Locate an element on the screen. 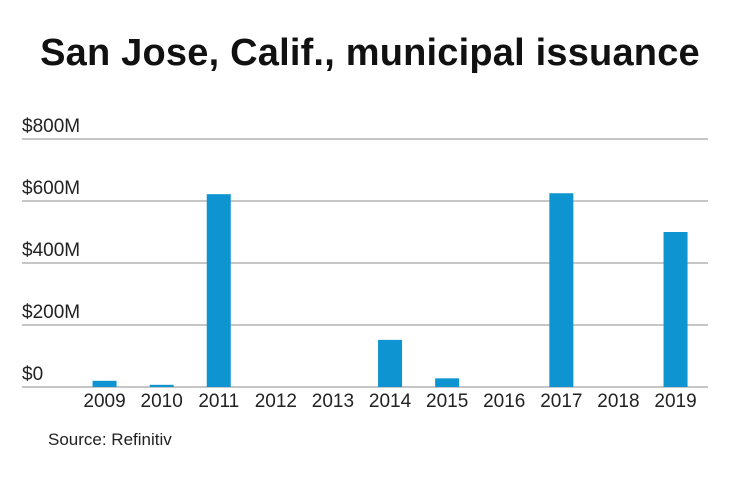 The image size is (740, 482). y-axis-ticks: $0 $200M $400M $600M $800M is located at coordinates (51, 250).